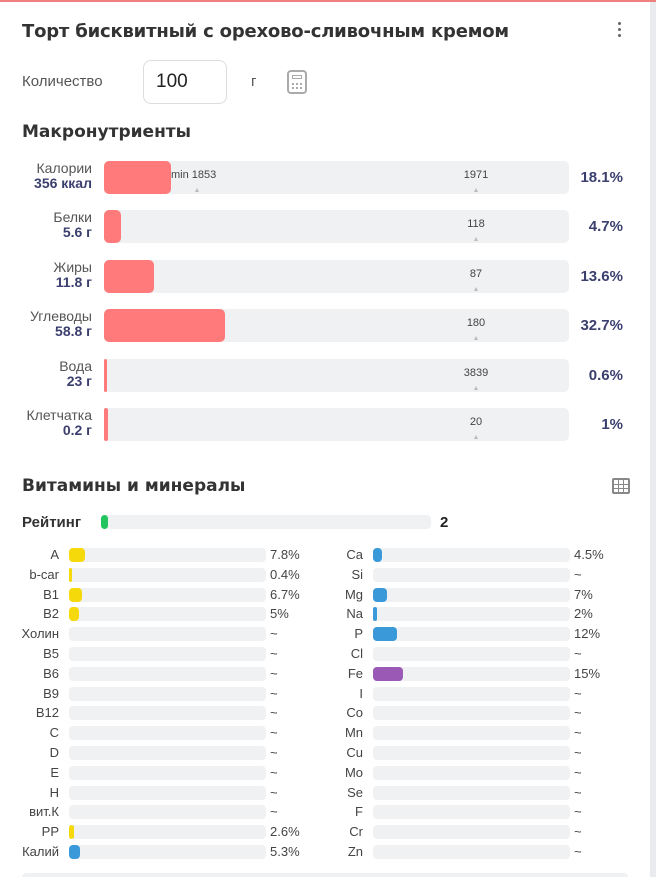 This screenshot has height=877, width=656. What do you see at coordinates (266, 522) in the screenshot?
I see `rating-bar` at bounding box center [266, 522].